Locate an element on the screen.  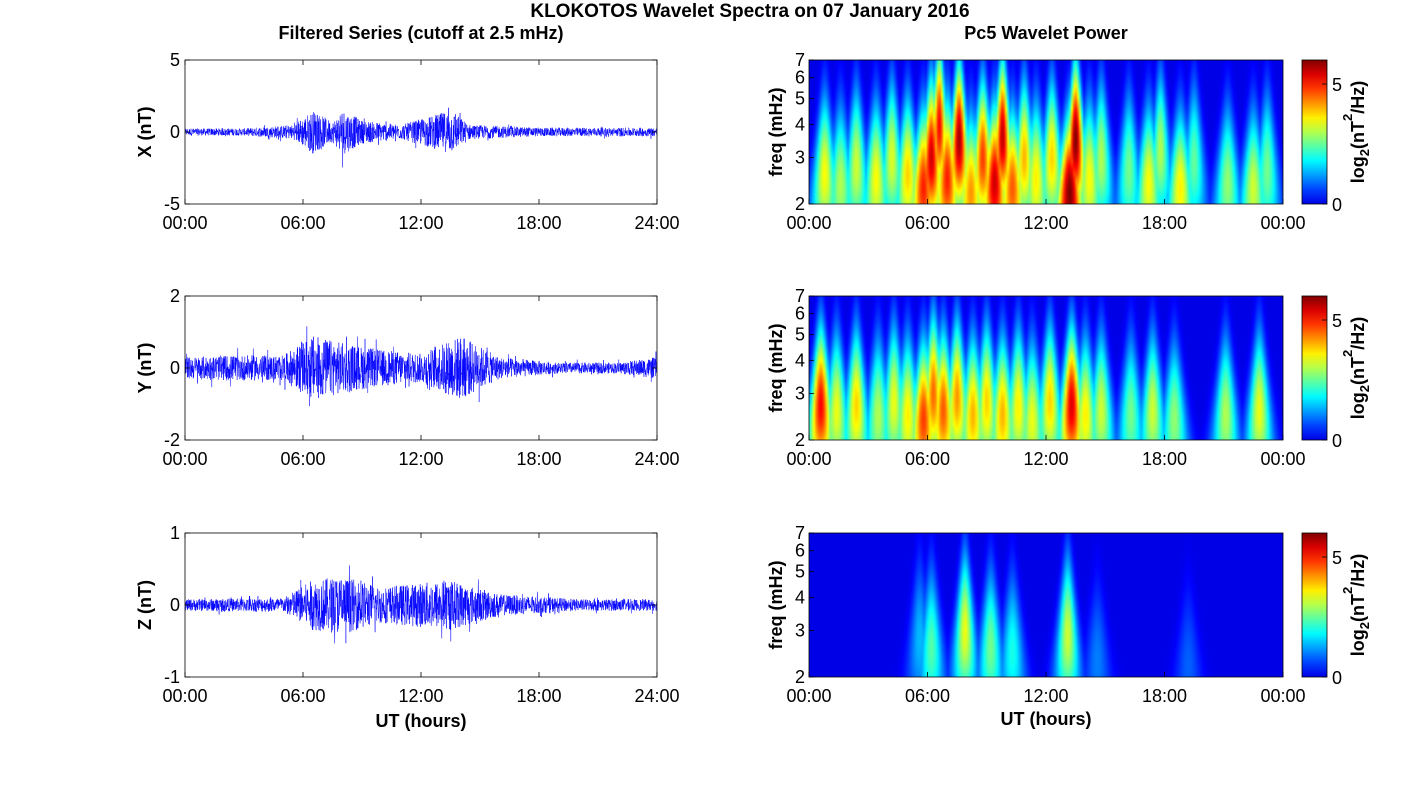
timeseries-panel-y: 2 0 -200:00 06:00 12:00 18:00 24:00 Y (nT) is located at coordinates (407, 377).